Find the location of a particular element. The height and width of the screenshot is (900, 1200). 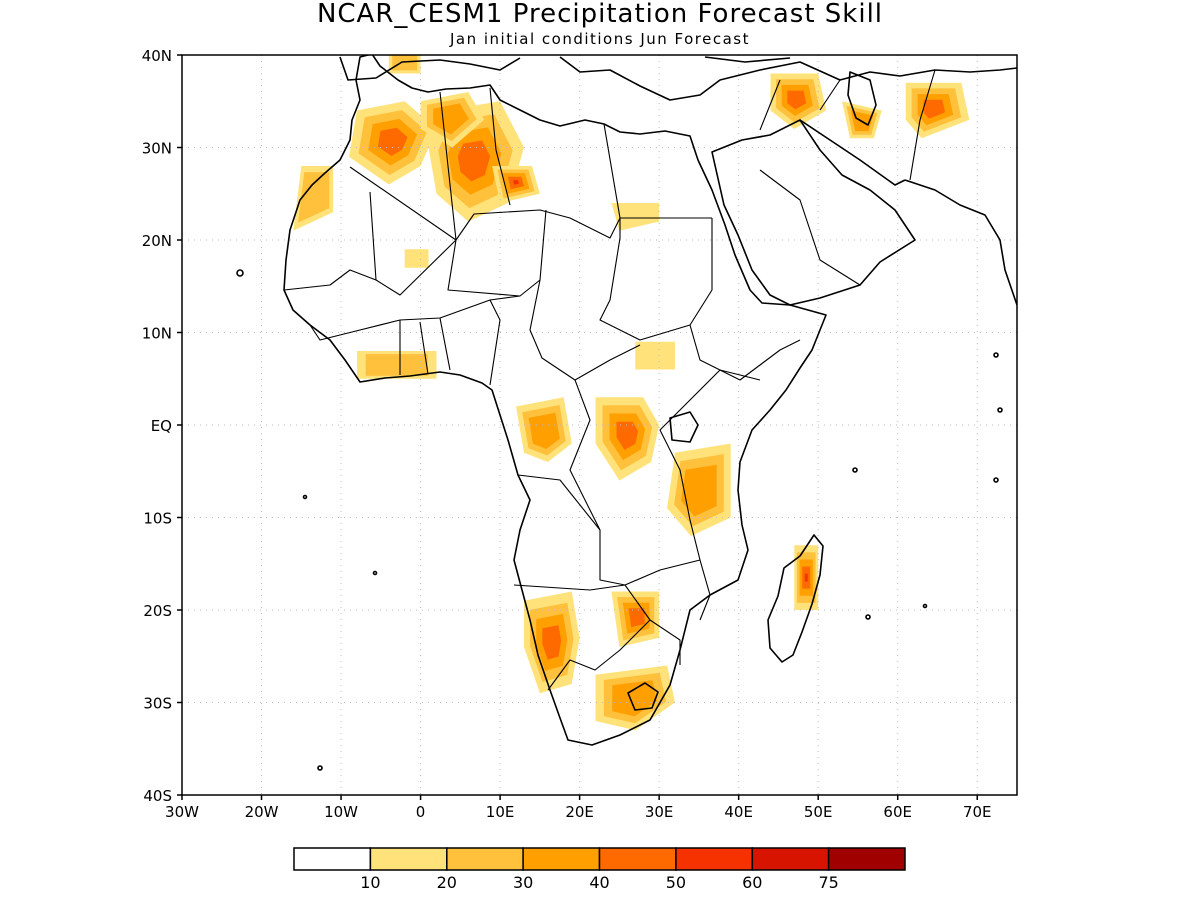

skill-contour-libya-west is located at coordinates (516, 182).